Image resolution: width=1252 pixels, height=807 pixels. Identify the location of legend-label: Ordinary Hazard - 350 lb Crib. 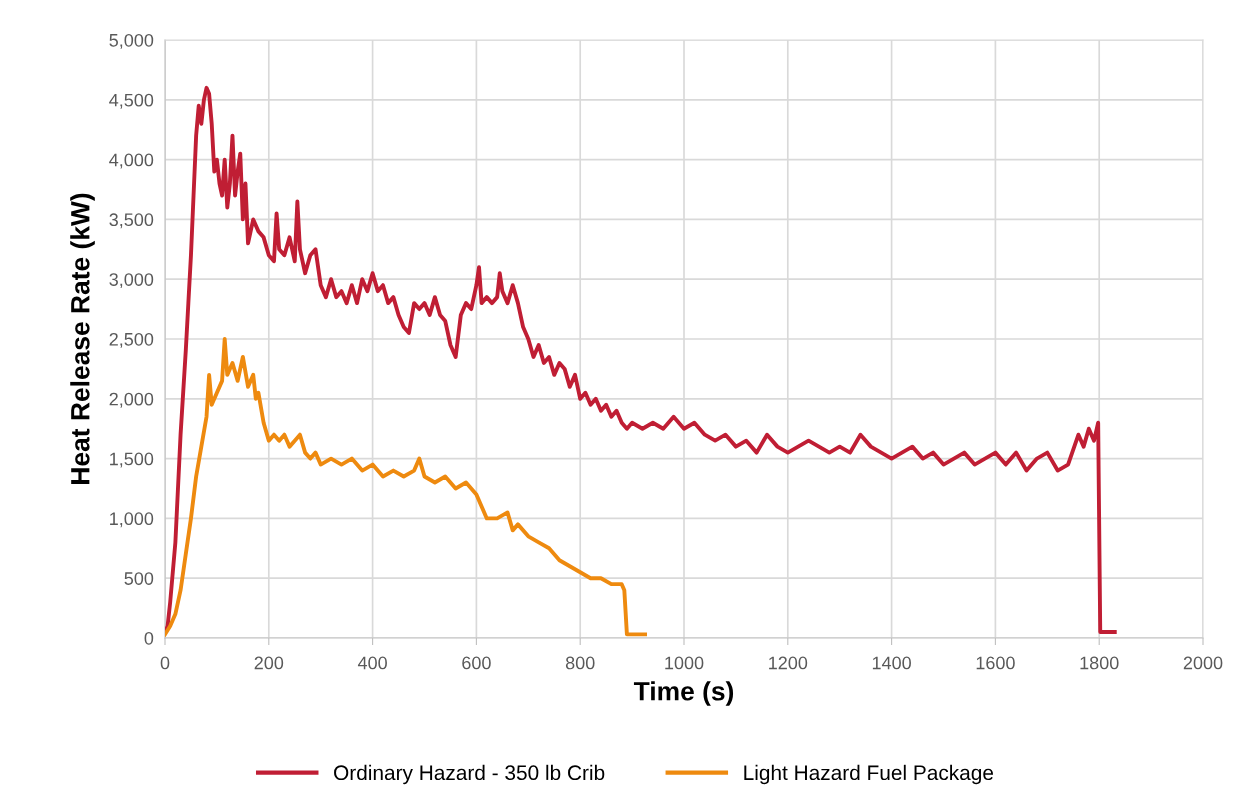
(469, 774).